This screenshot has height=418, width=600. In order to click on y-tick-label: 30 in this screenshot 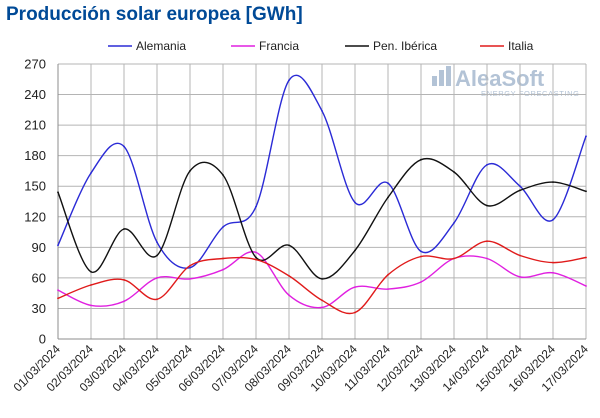, I will do `click(39, 308)`.